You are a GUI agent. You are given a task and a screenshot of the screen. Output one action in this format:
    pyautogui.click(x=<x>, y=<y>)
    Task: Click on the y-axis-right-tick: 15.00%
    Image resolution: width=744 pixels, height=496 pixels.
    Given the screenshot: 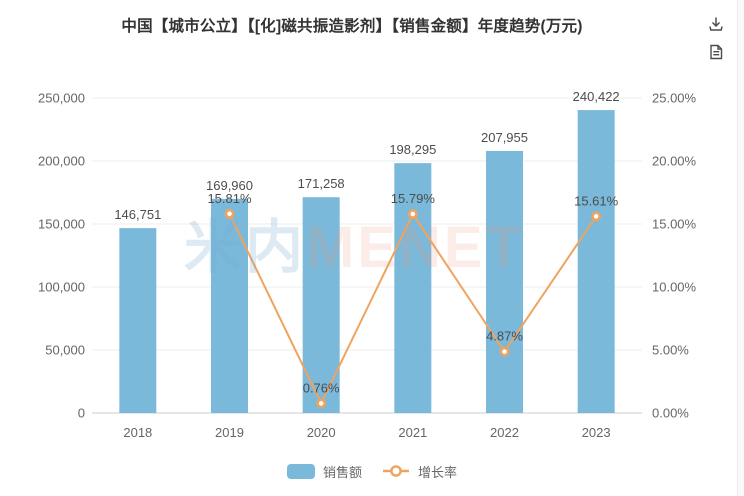 What is the action you would take?
    pyautogui.click(x=674, y=224)
    